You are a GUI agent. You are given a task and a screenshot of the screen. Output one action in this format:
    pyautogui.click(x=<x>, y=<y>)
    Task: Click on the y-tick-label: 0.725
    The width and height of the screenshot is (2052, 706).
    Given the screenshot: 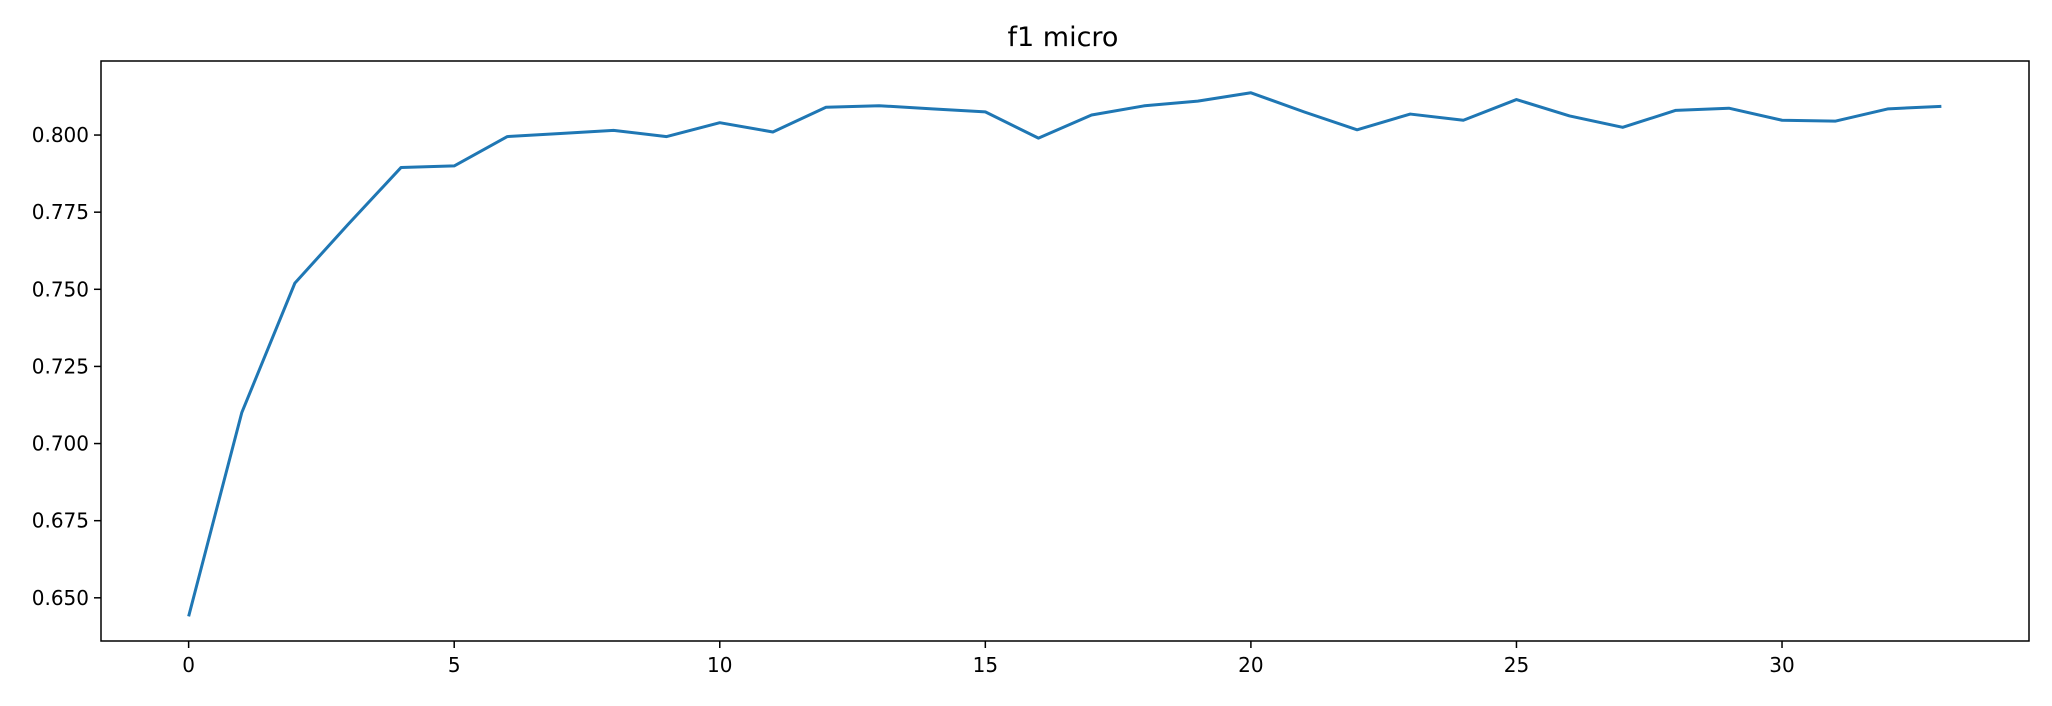 What is the action you would take?
    pyautogui.click(x=60, y=366)
    